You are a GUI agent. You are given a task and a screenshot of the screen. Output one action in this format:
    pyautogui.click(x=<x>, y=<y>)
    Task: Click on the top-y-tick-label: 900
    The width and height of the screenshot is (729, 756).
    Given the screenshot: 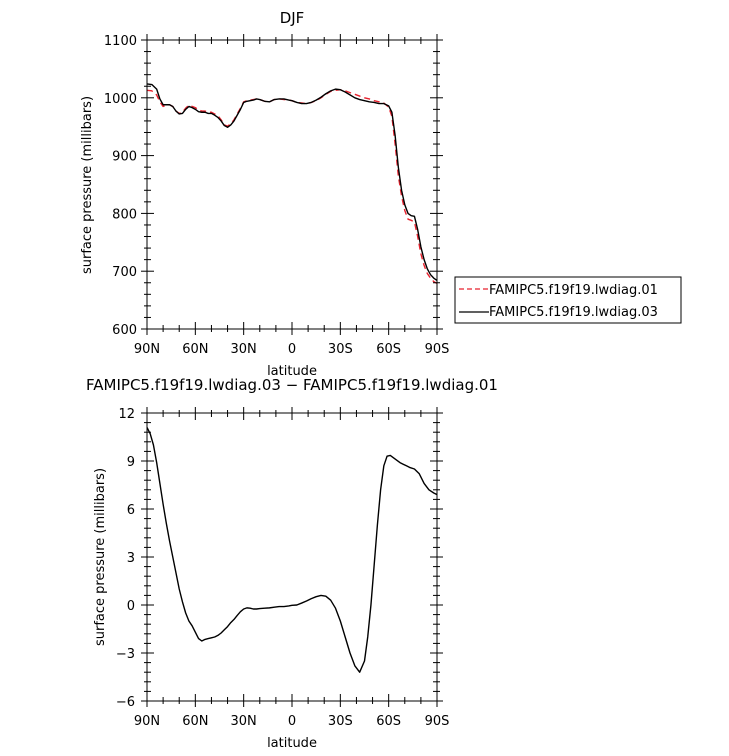 What is the action you would take?
    pyautogui.click(x=124, y=157)
    